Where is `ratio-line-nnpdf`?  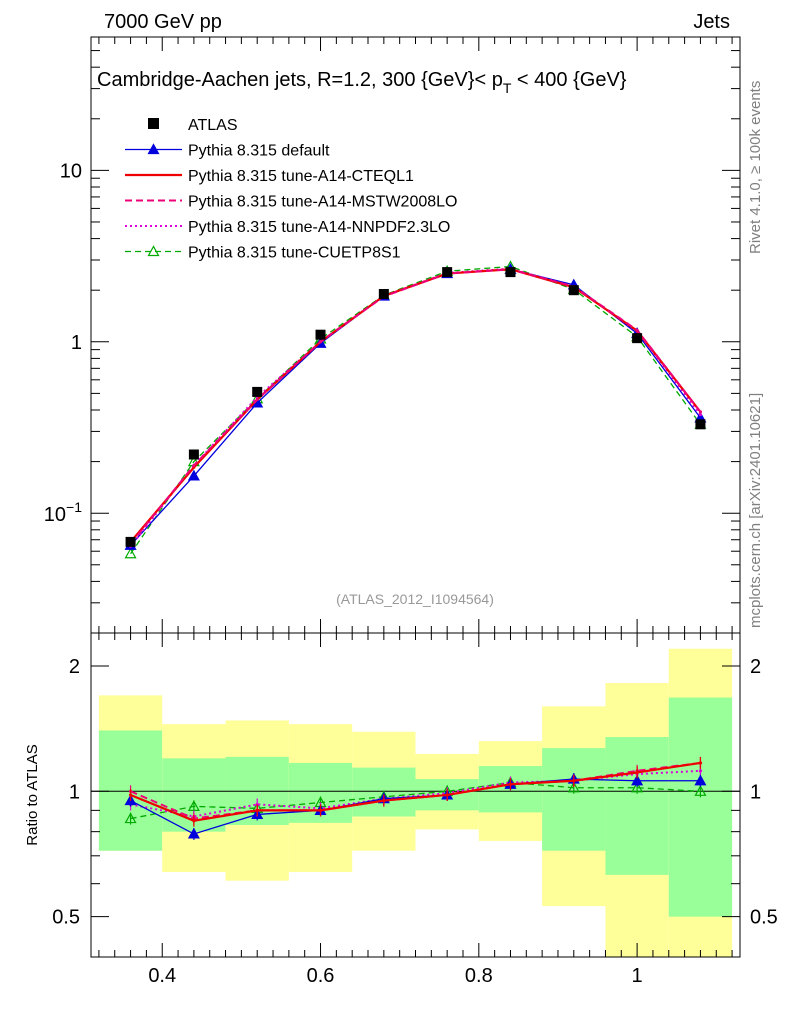
ratio-line-nnpdf is located at coordinates (415, 793).